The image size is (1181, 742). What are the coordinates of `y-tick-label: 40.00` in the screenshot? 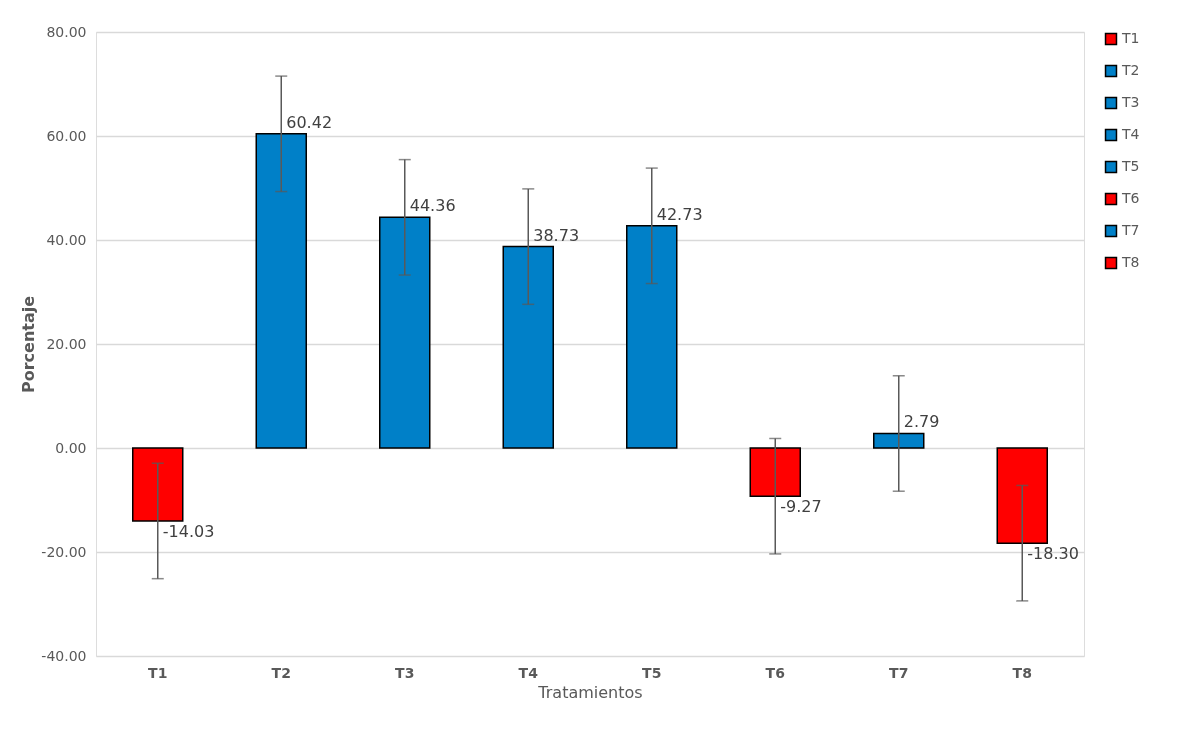 It's located at (66, 239).